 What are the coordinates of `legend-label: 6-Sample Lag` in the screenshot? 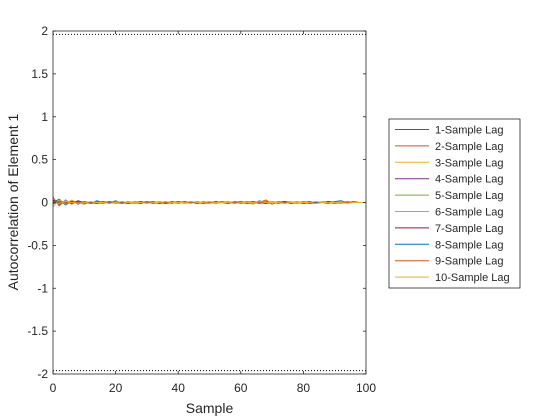 It's located at (469, 213).